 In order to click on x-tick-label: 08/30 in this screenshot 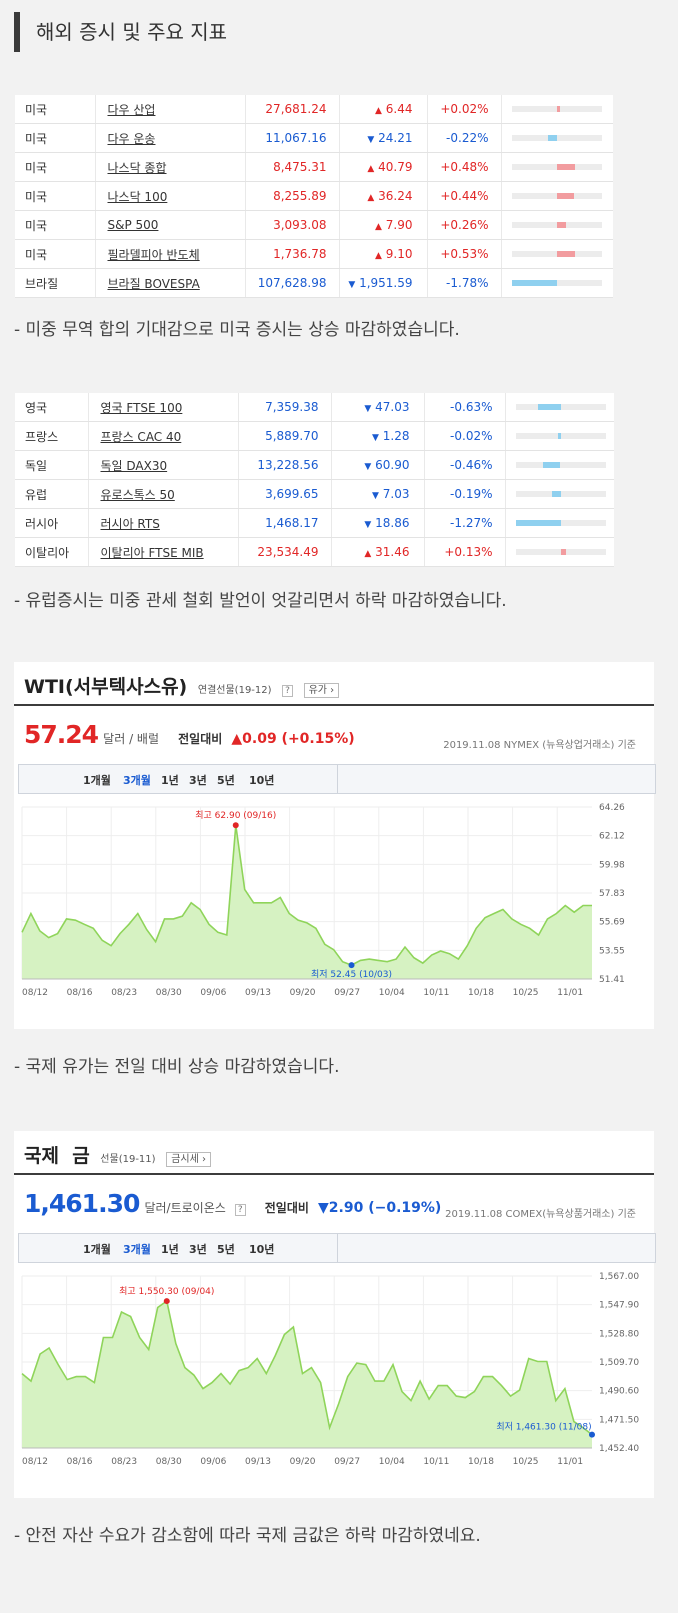, I will do `click(169, 993)`.